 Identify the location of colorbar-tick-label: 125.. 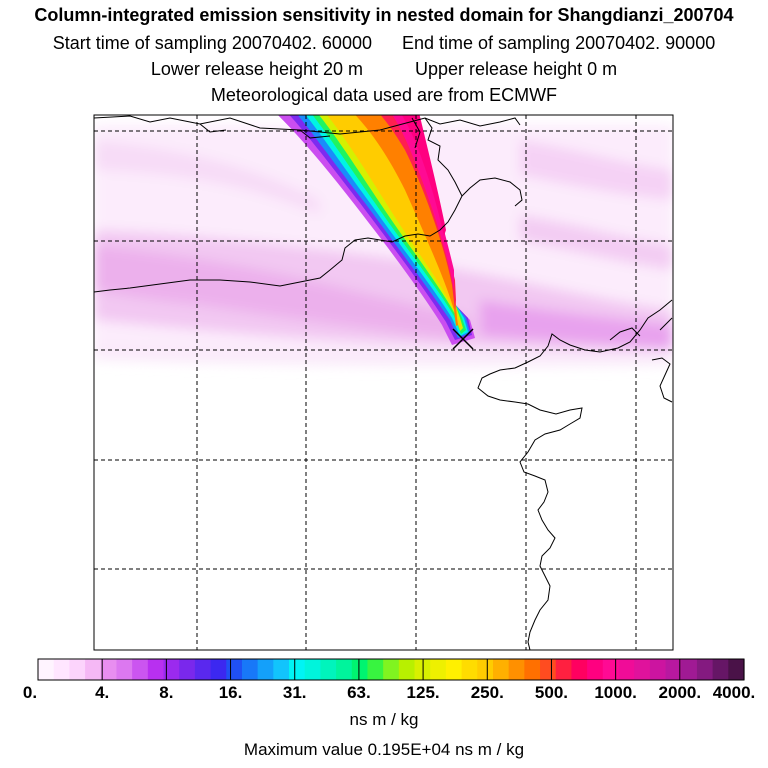
(423, 692).